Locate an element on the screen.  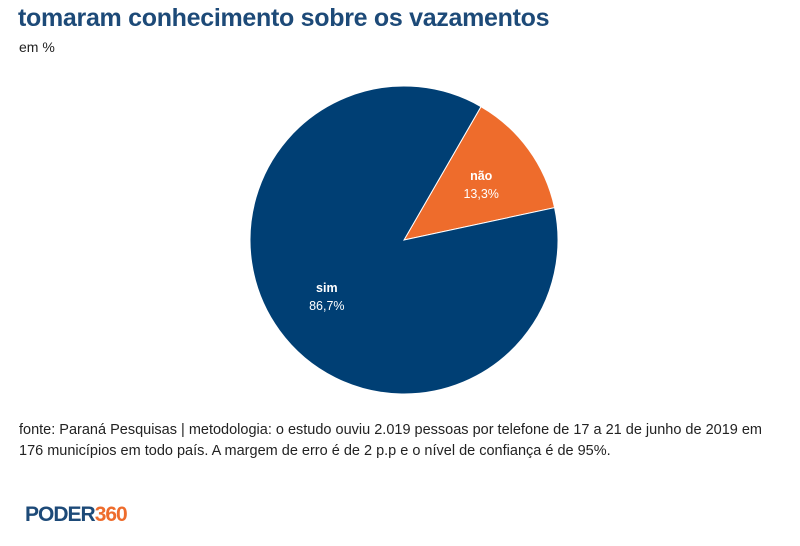
slice-category-label: sim is located at coordinates (327, 288).